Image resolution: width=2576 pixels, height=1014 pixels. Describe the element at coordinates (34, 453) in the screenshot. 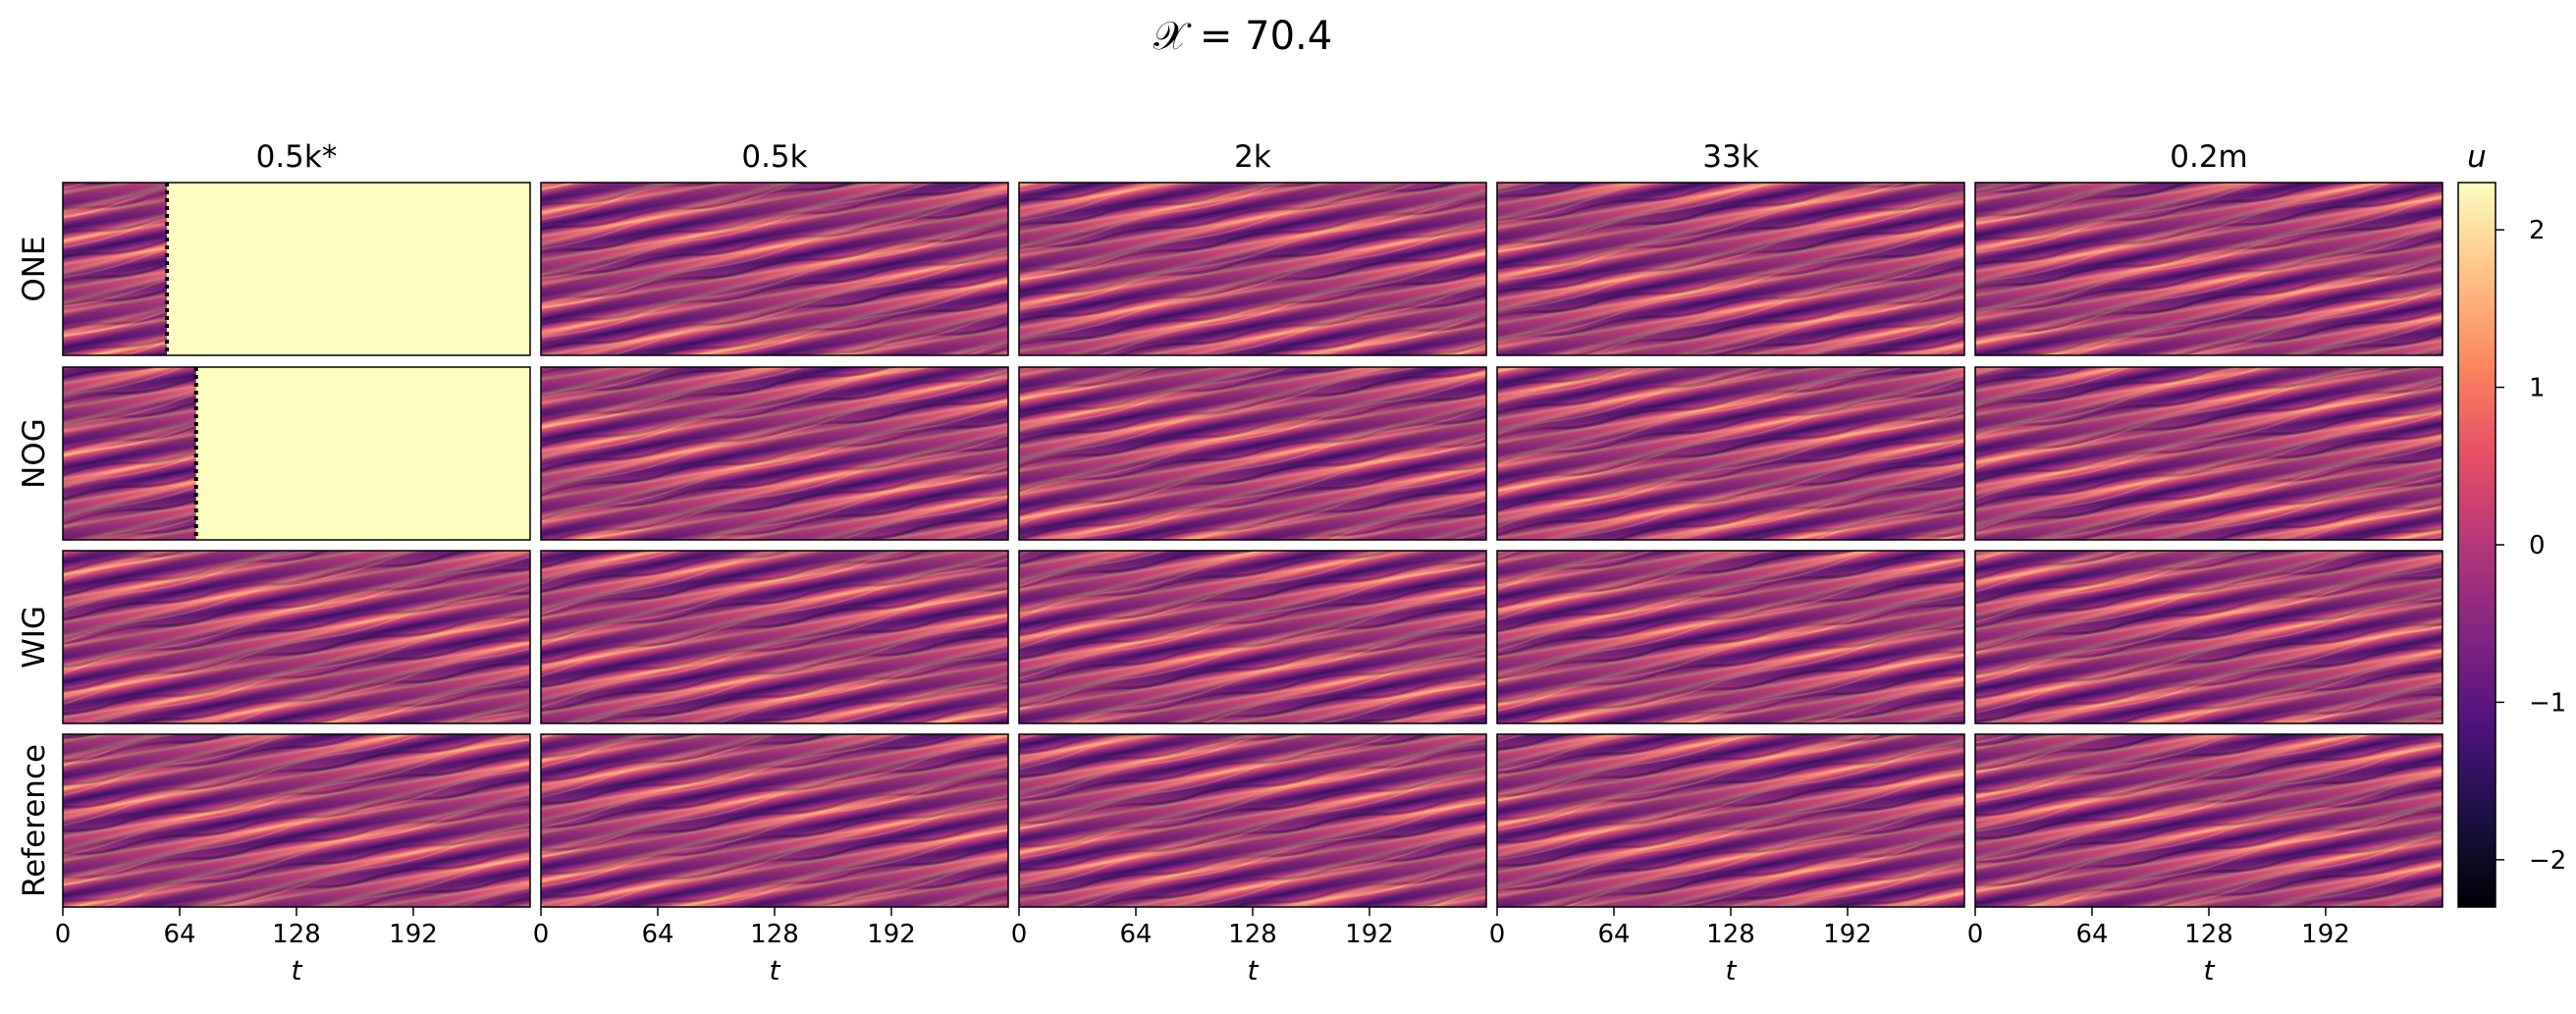

I see `row-label: NOG` at that location.